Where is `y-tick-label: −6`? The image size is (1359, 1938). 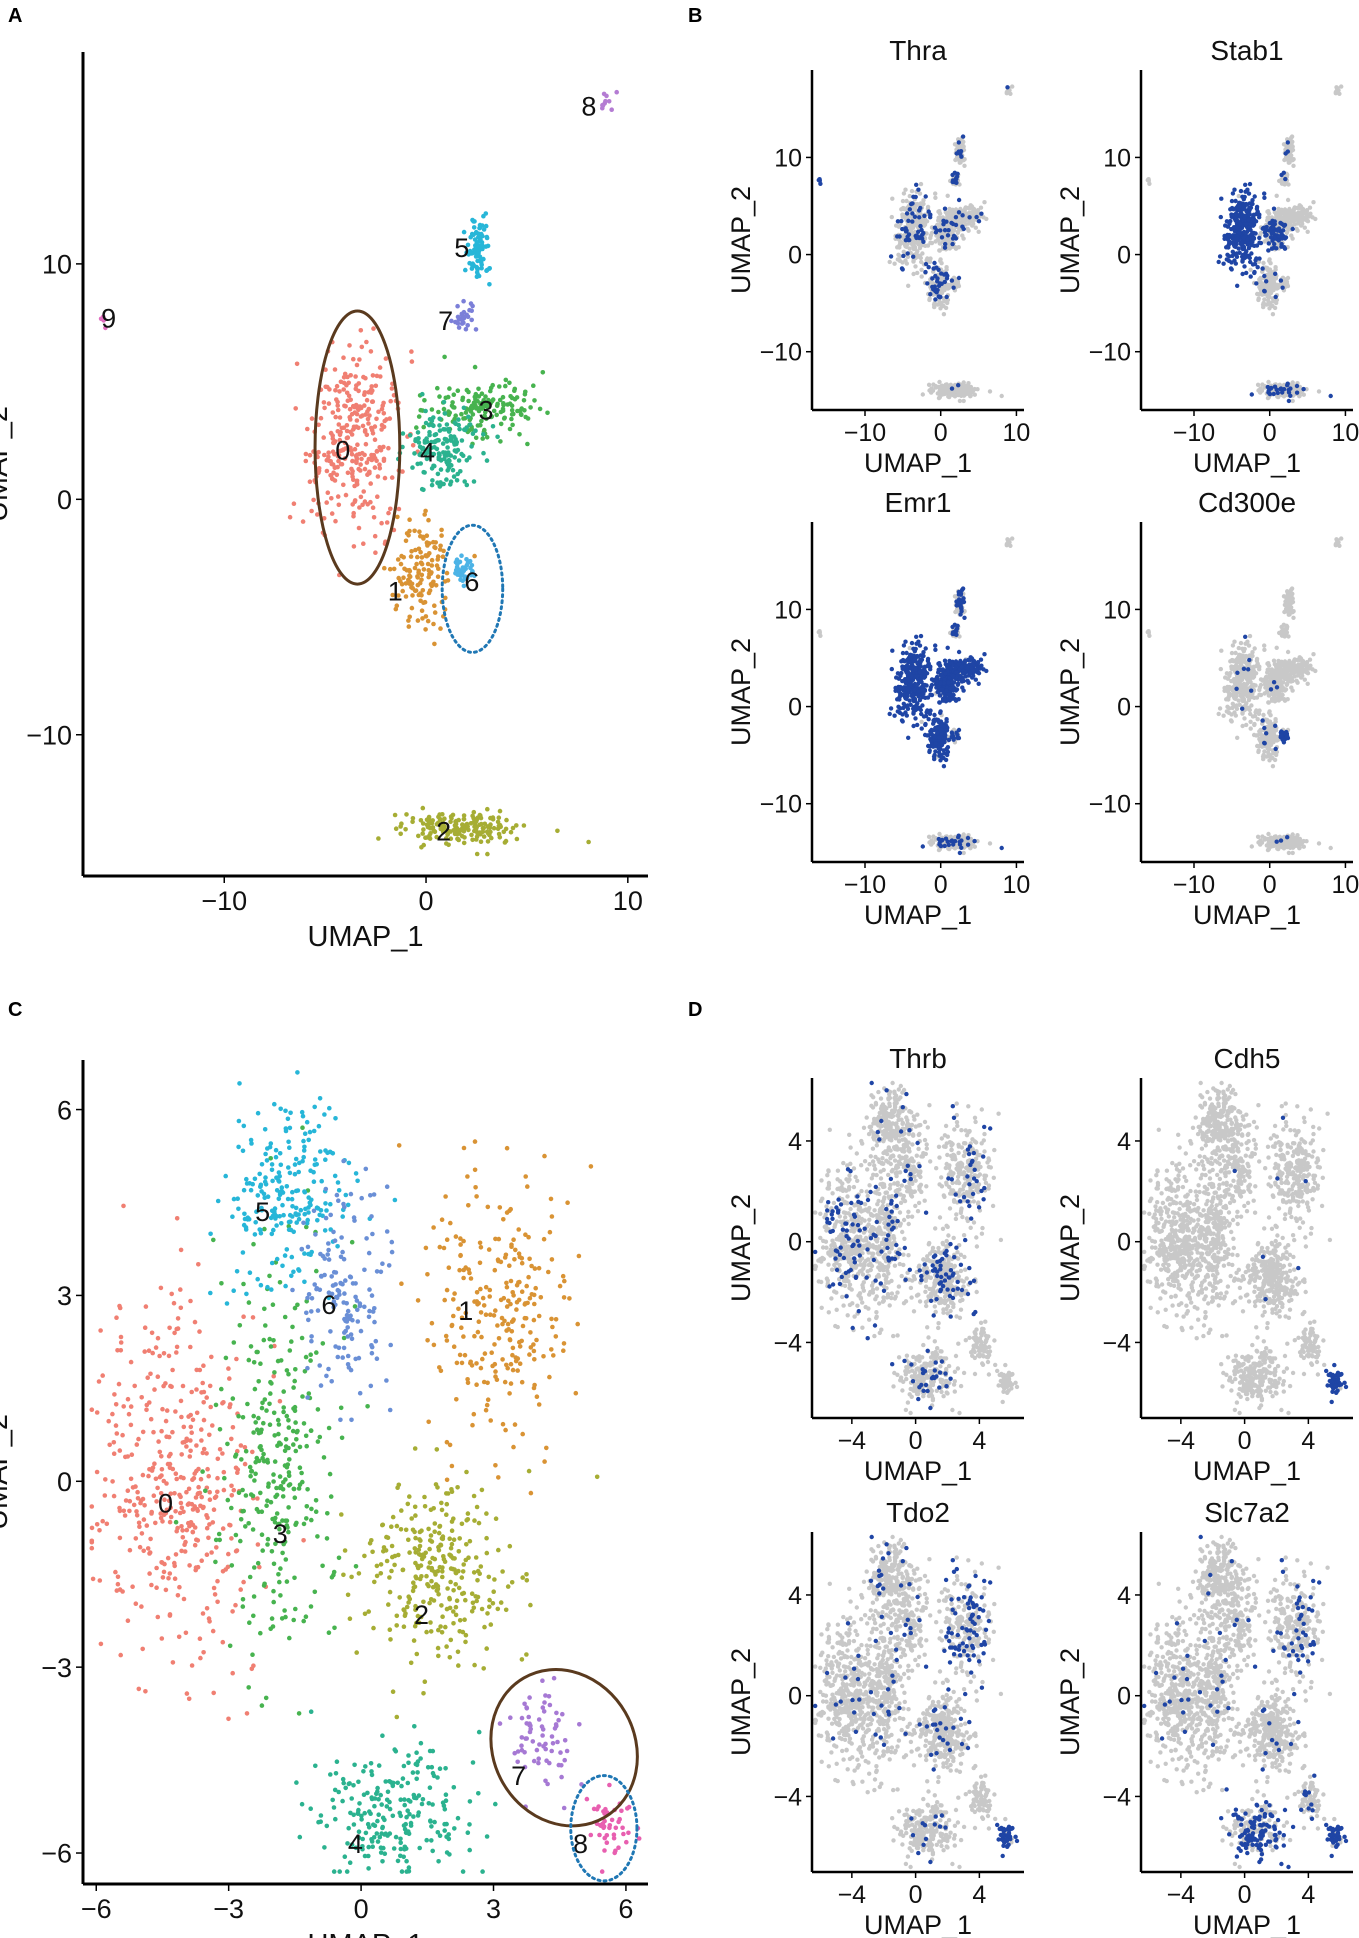 y-tick-label: −6 is located at coordinates (56, 1854).